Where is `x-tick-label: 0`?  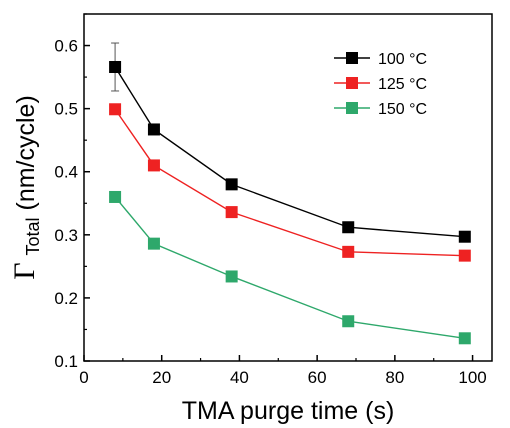 x-tick-label: 0 is located at coordinates (83, 377).